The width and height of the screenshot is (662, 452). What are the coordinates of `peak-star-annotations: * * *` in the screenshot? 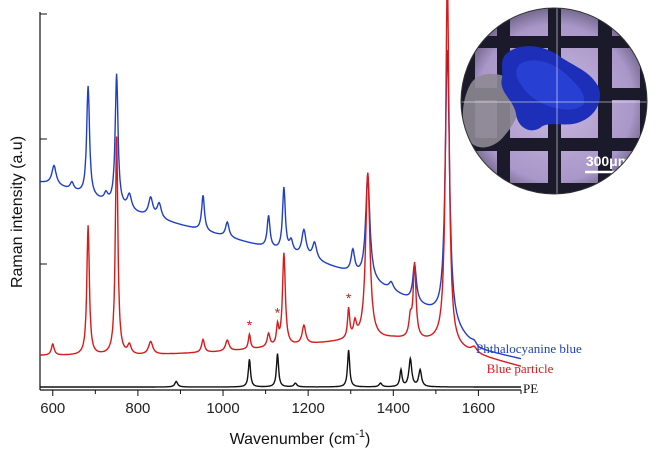 It's located at (299, 311).